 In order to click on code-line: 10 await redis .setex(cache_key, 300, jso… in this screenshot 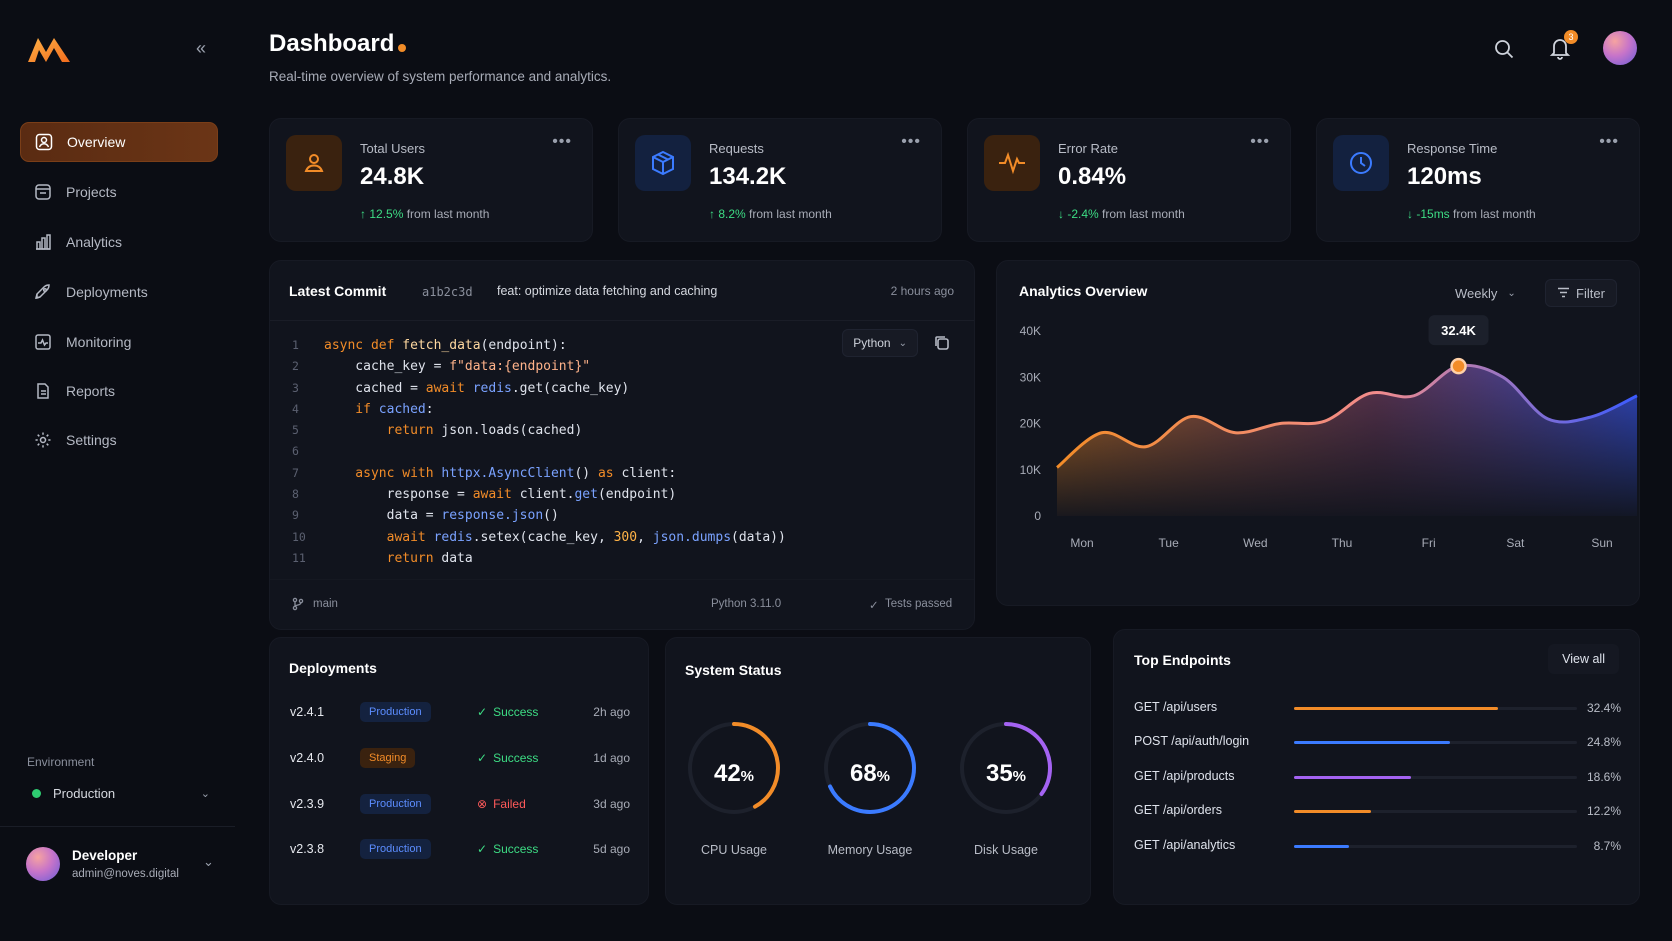, I will do `click(539, 537)`.